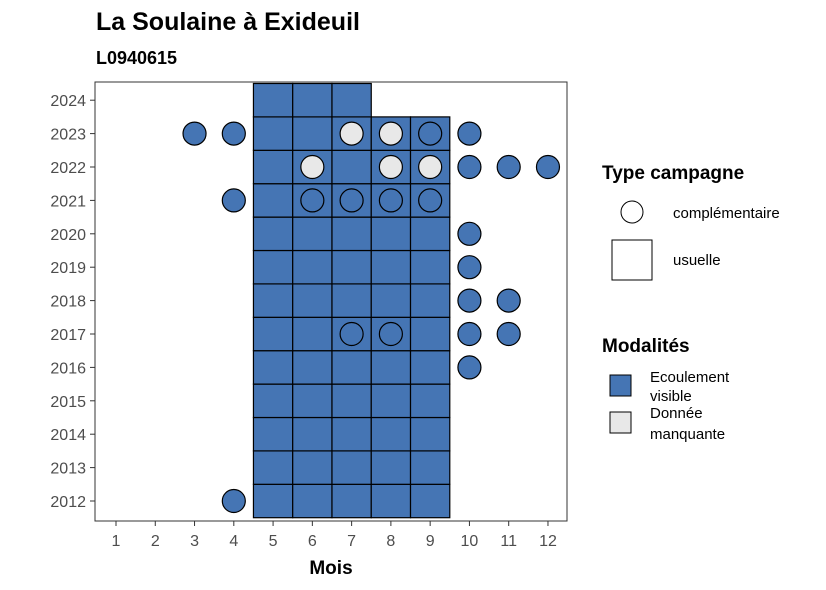 The image size is (826, 590). What do you see at coordinates (632, 260) in the screenshot?
I see `legend-square-key` at bounding box center [632, 260].